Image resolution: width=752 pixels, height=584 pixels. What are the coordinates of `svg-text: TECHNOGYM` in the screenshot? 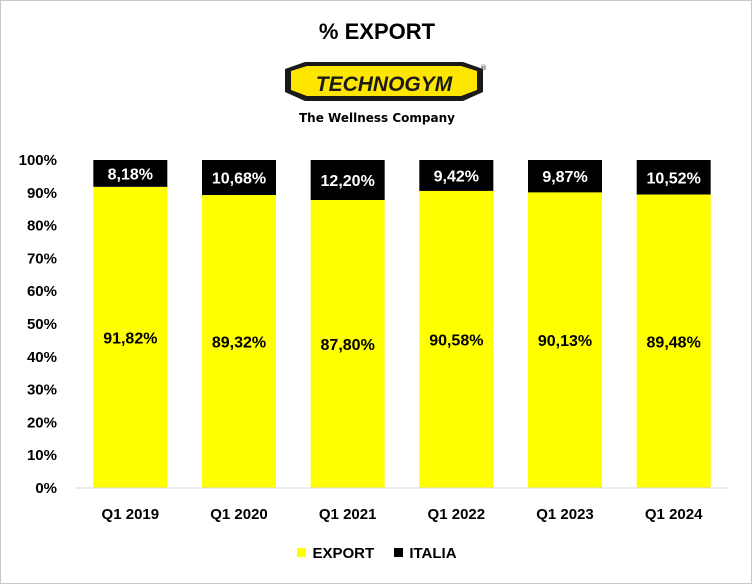 It's located at (384, 84).